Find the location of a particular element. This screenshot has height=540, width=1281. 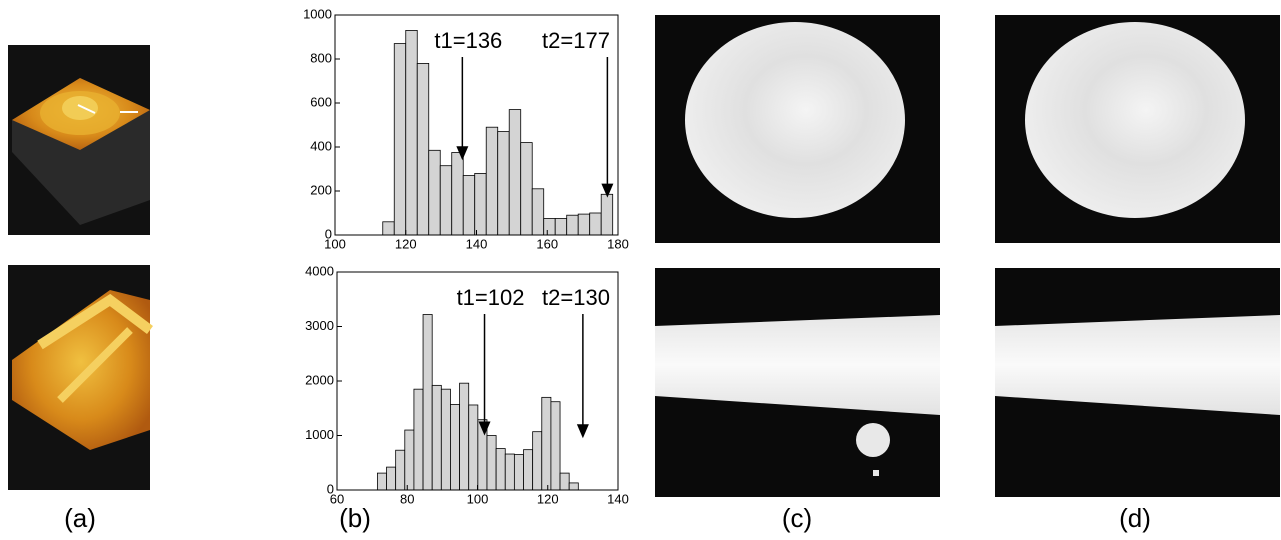

panel-caption: (a) is located at coordinates (80, 518).